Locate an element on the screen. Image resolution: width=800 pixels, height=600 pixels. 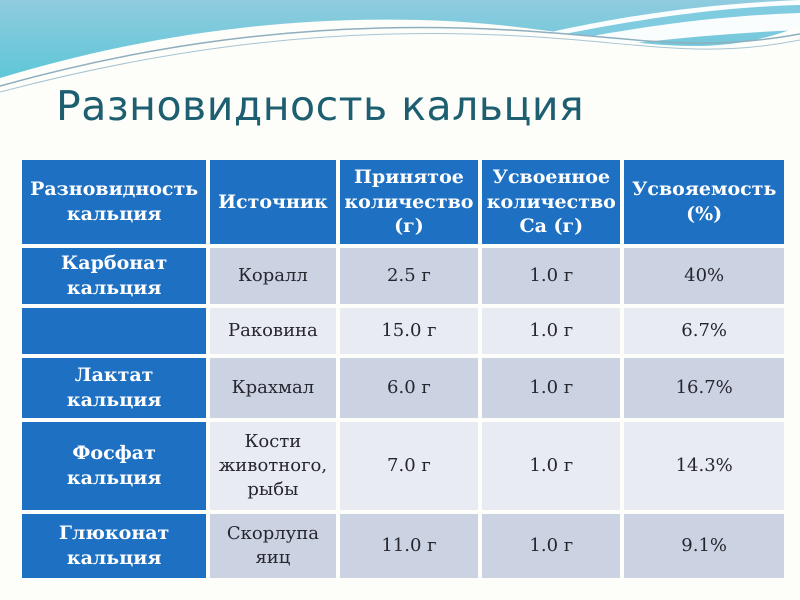
table-cell: Скорлупа яиц is located at coordinates (273, 546).